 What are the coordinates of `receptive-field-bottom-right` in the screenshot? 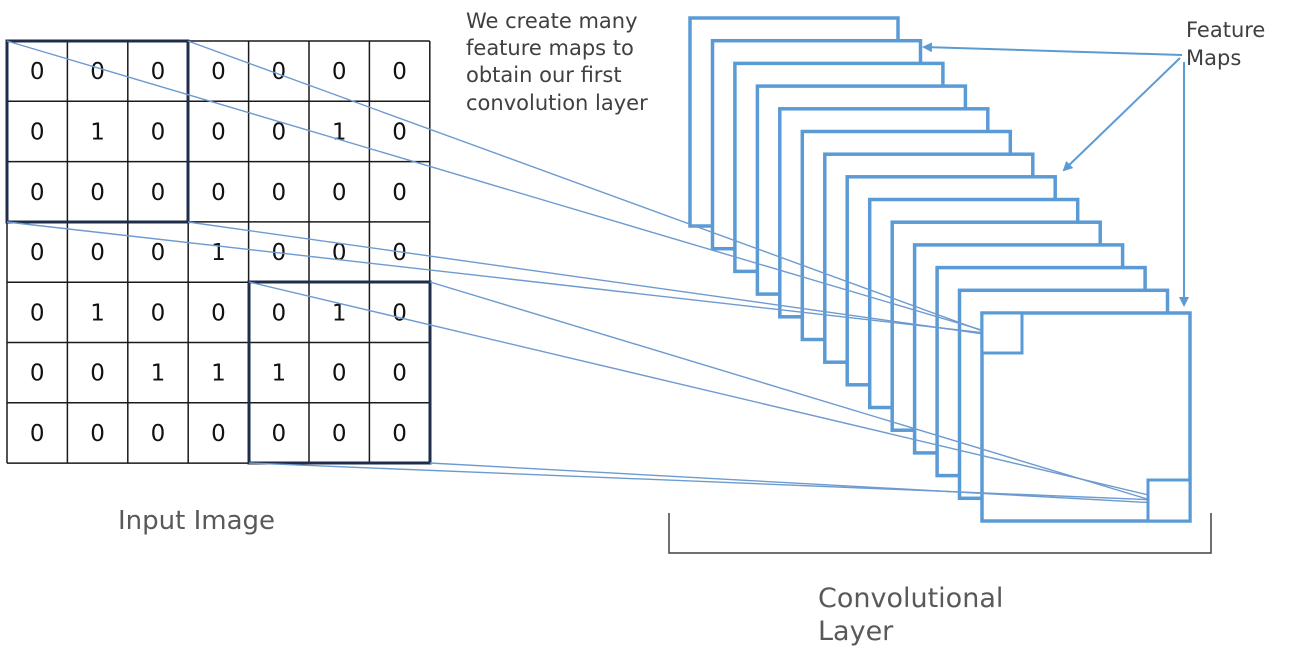 It's located at (339, 372).